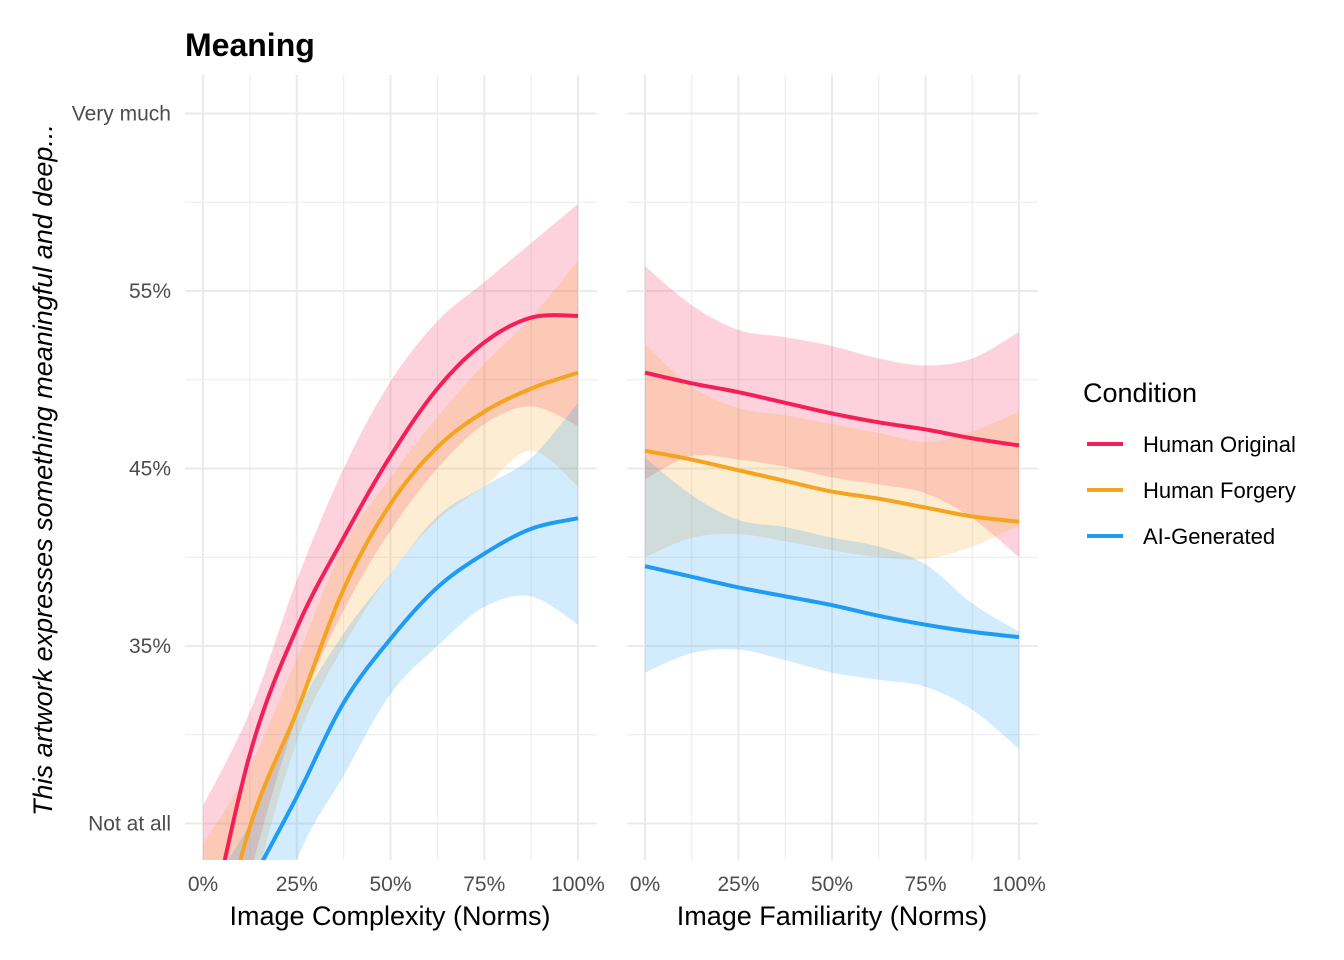  Describe the element at coordinates (121, 114) in the screenshot. I see `y-tick-label: Very much` at that location.